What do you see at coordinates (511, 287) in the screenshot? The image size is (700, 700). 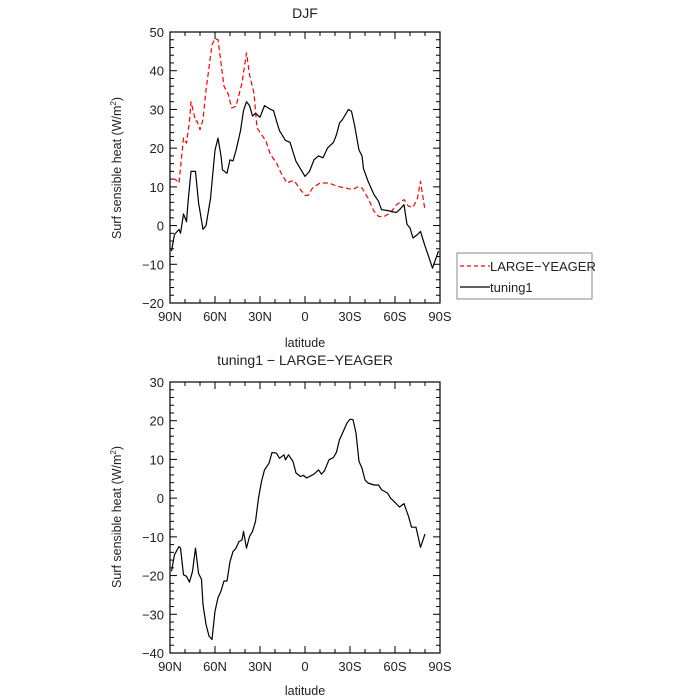 I see `legend-label-tuning1: tuning1` at bounding box center [511, 287].